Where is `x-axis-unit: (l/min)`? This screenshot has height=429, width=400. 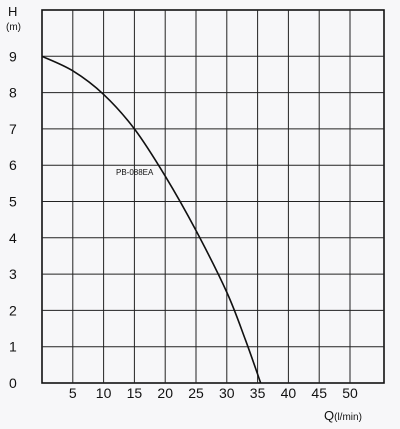
x-axis-unit: (l/min) is located at coordinates (348, 417).